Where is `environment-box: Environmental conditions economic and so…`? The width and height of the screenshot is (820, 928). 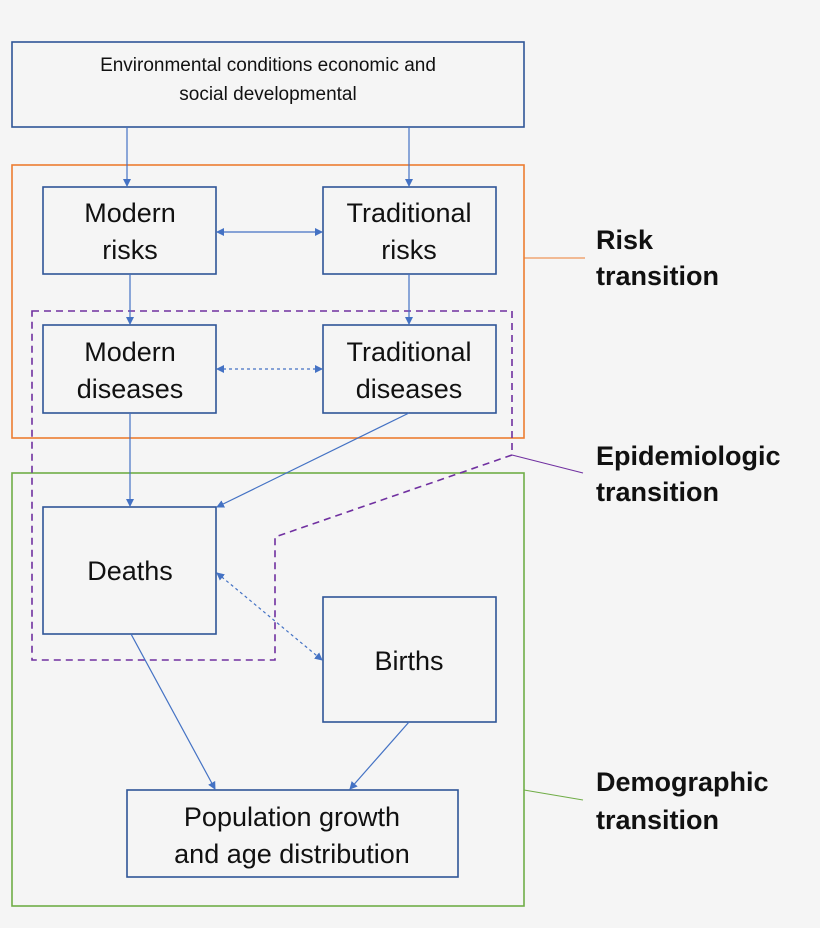
environment-box: Environmental conditions economic and so… is located at coordinates (268, 84).